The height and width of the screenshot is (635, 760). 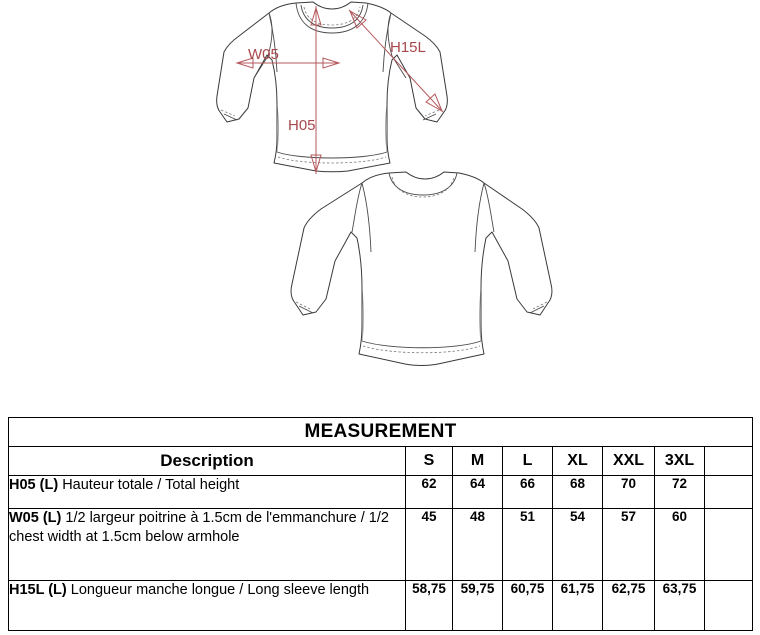 I want to click on value-h05-xl: 68, so click(x=577, y=492).